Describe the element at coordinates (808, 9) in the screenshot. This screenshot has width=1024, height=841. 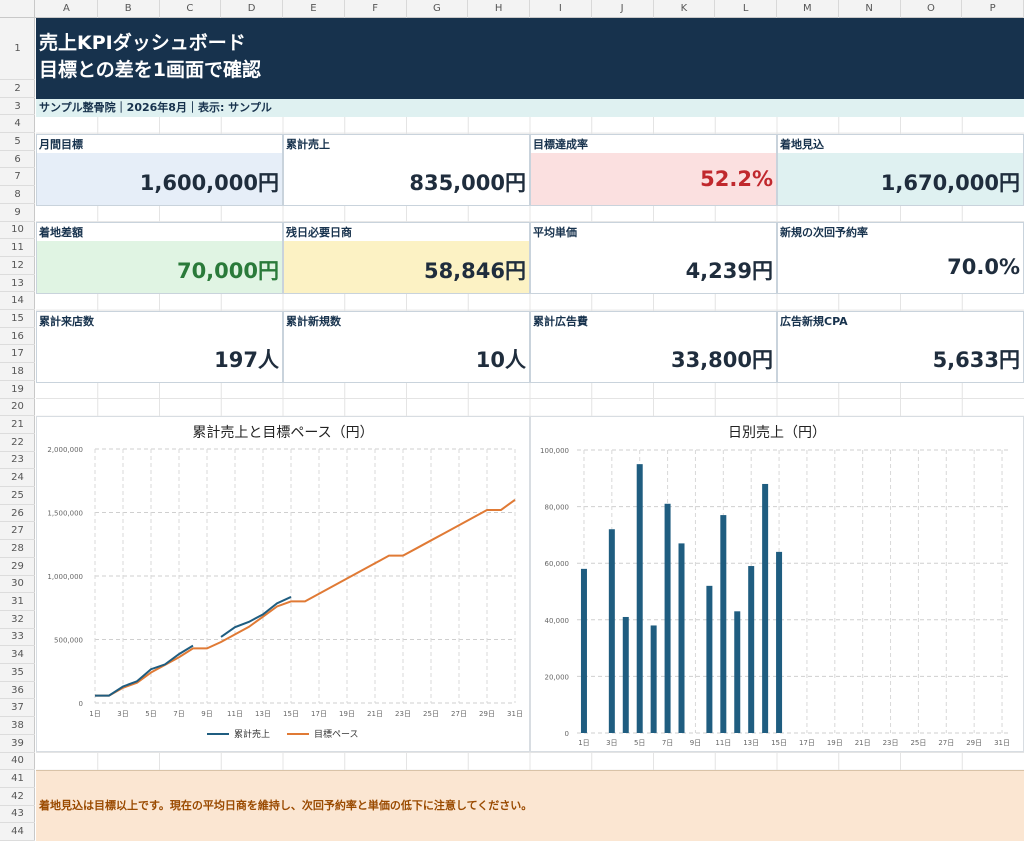
I see `column-header-M: M` at that location.